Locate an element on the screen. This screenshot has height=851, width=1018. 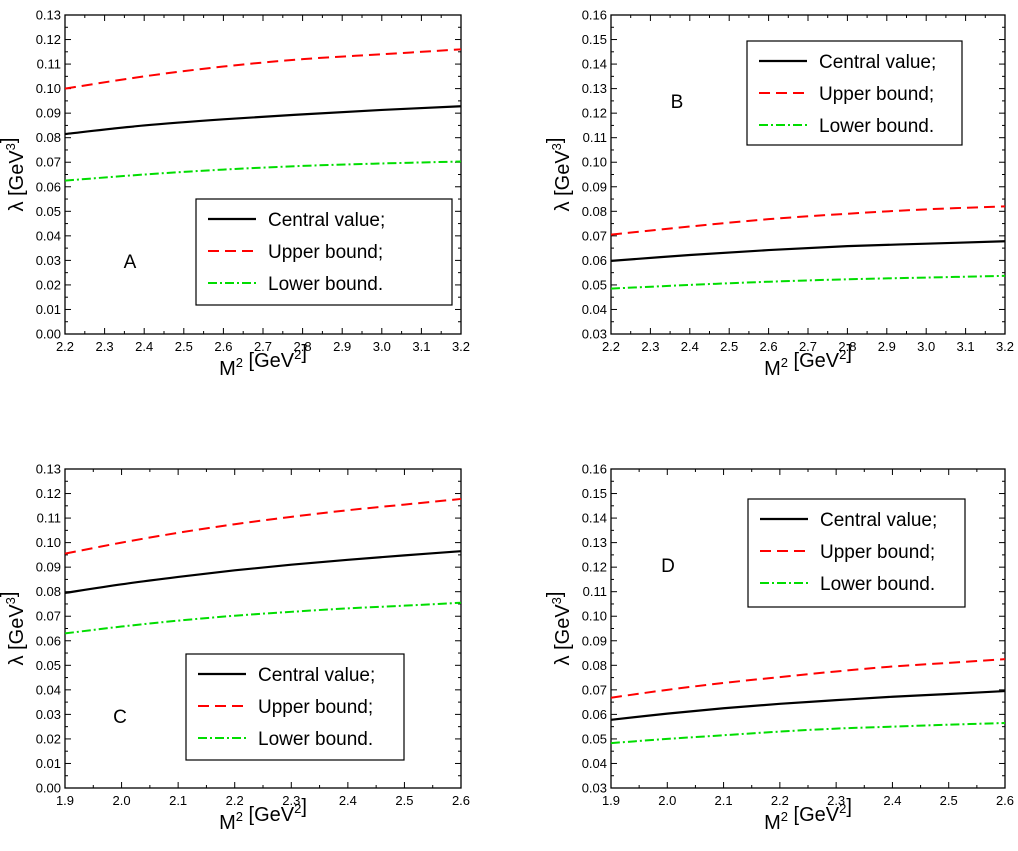
x-tick-label: 3.1 is located at coordinates (966, 346).